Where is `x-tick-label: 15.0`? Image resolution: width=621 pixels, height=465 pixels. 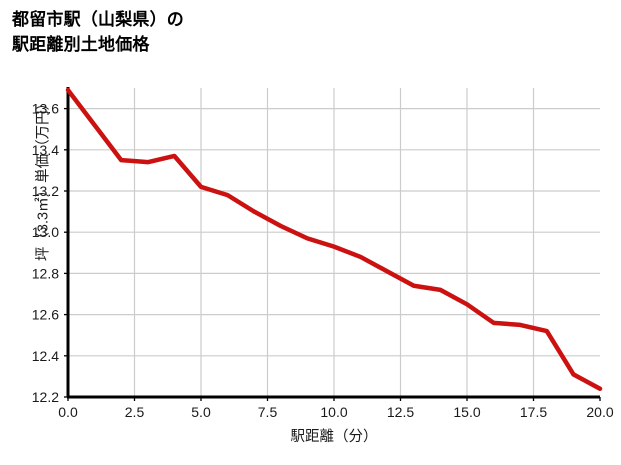
x-tick-label: 15.0 is located at coordinates (466, 412).